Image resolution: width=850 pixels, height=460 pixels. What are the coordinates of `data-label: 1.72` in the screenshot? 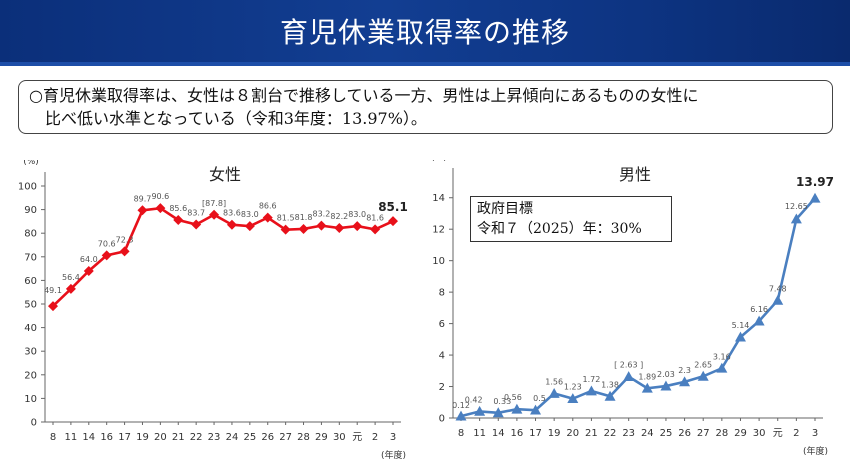 It's located at (592, 379).